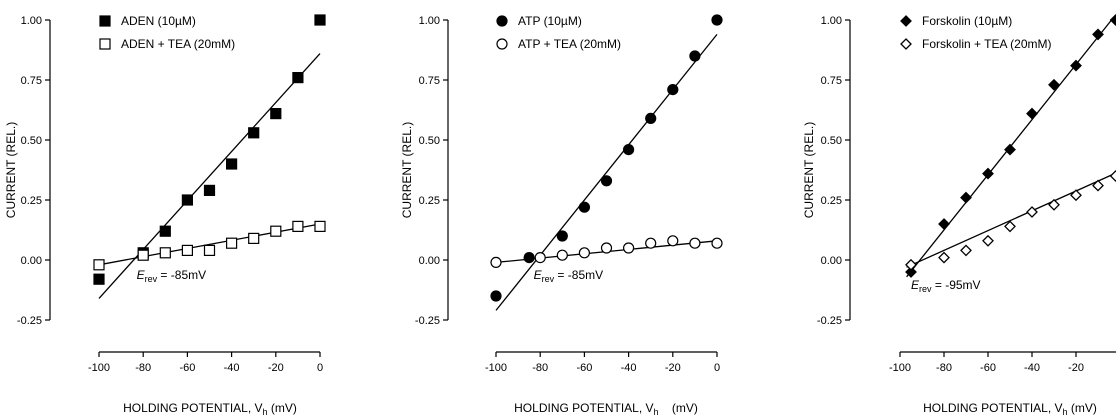 The width and height of the screenshot is (1116, 420). What do you see at coordinates (550, 21) in the screenshot?
I see `legend-label: ATP (10µM)` at bounding box center [550, 21].